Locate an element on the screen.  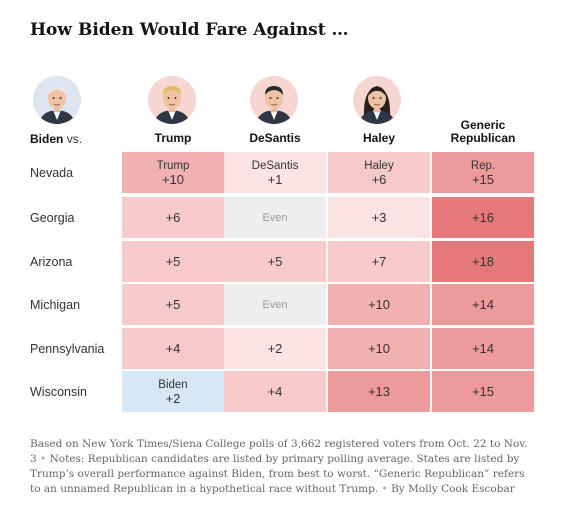
margin-cell: +3 is located at coordinates (379, 217).